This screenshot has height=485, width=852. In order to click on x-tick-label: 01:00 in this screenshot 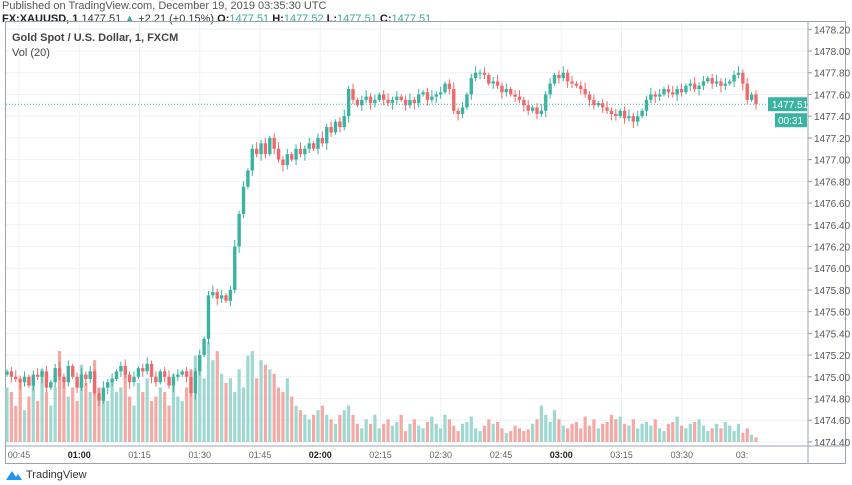, I will do `click(79, 455)`.